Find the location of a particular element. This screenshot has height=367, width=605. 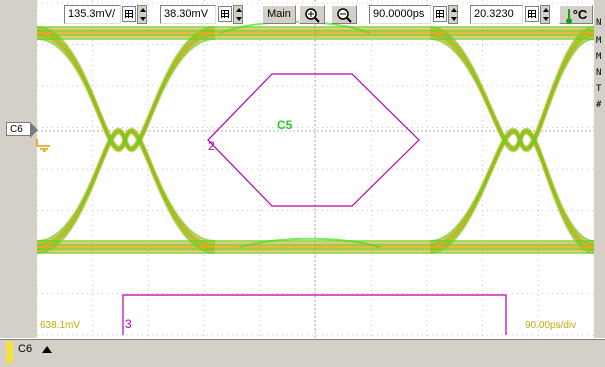

chevron-up-icon is located at coordinates (47, 349).